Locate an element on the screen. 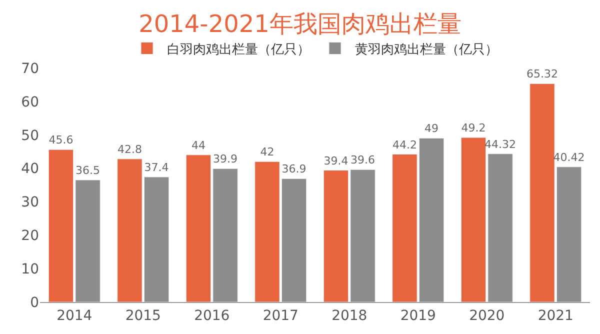 The image size is (600, 334). x-tick-label: 2017 is located at coordinates (280, 316).